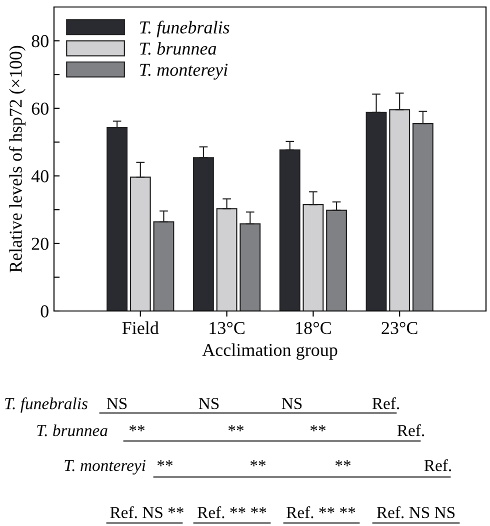 The image size is (490, 526). Describe the element at coordinates (415, 512) in the screenshot. I see `text: Ref. NS NS` at that location.